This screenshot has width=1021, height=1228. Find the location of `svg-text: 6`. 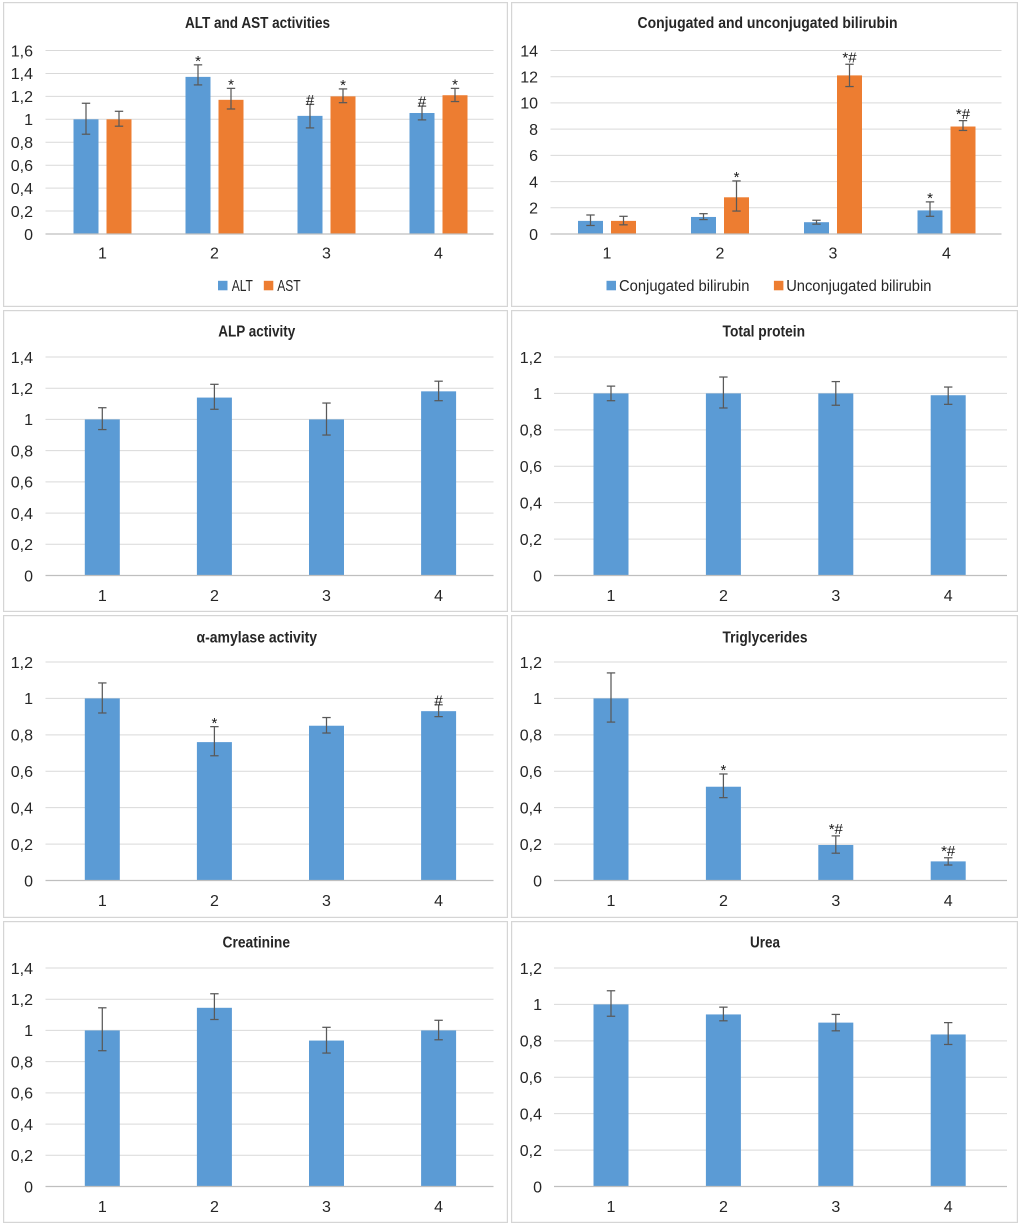

svg-text: 6 is located at coordinates (533, 156).